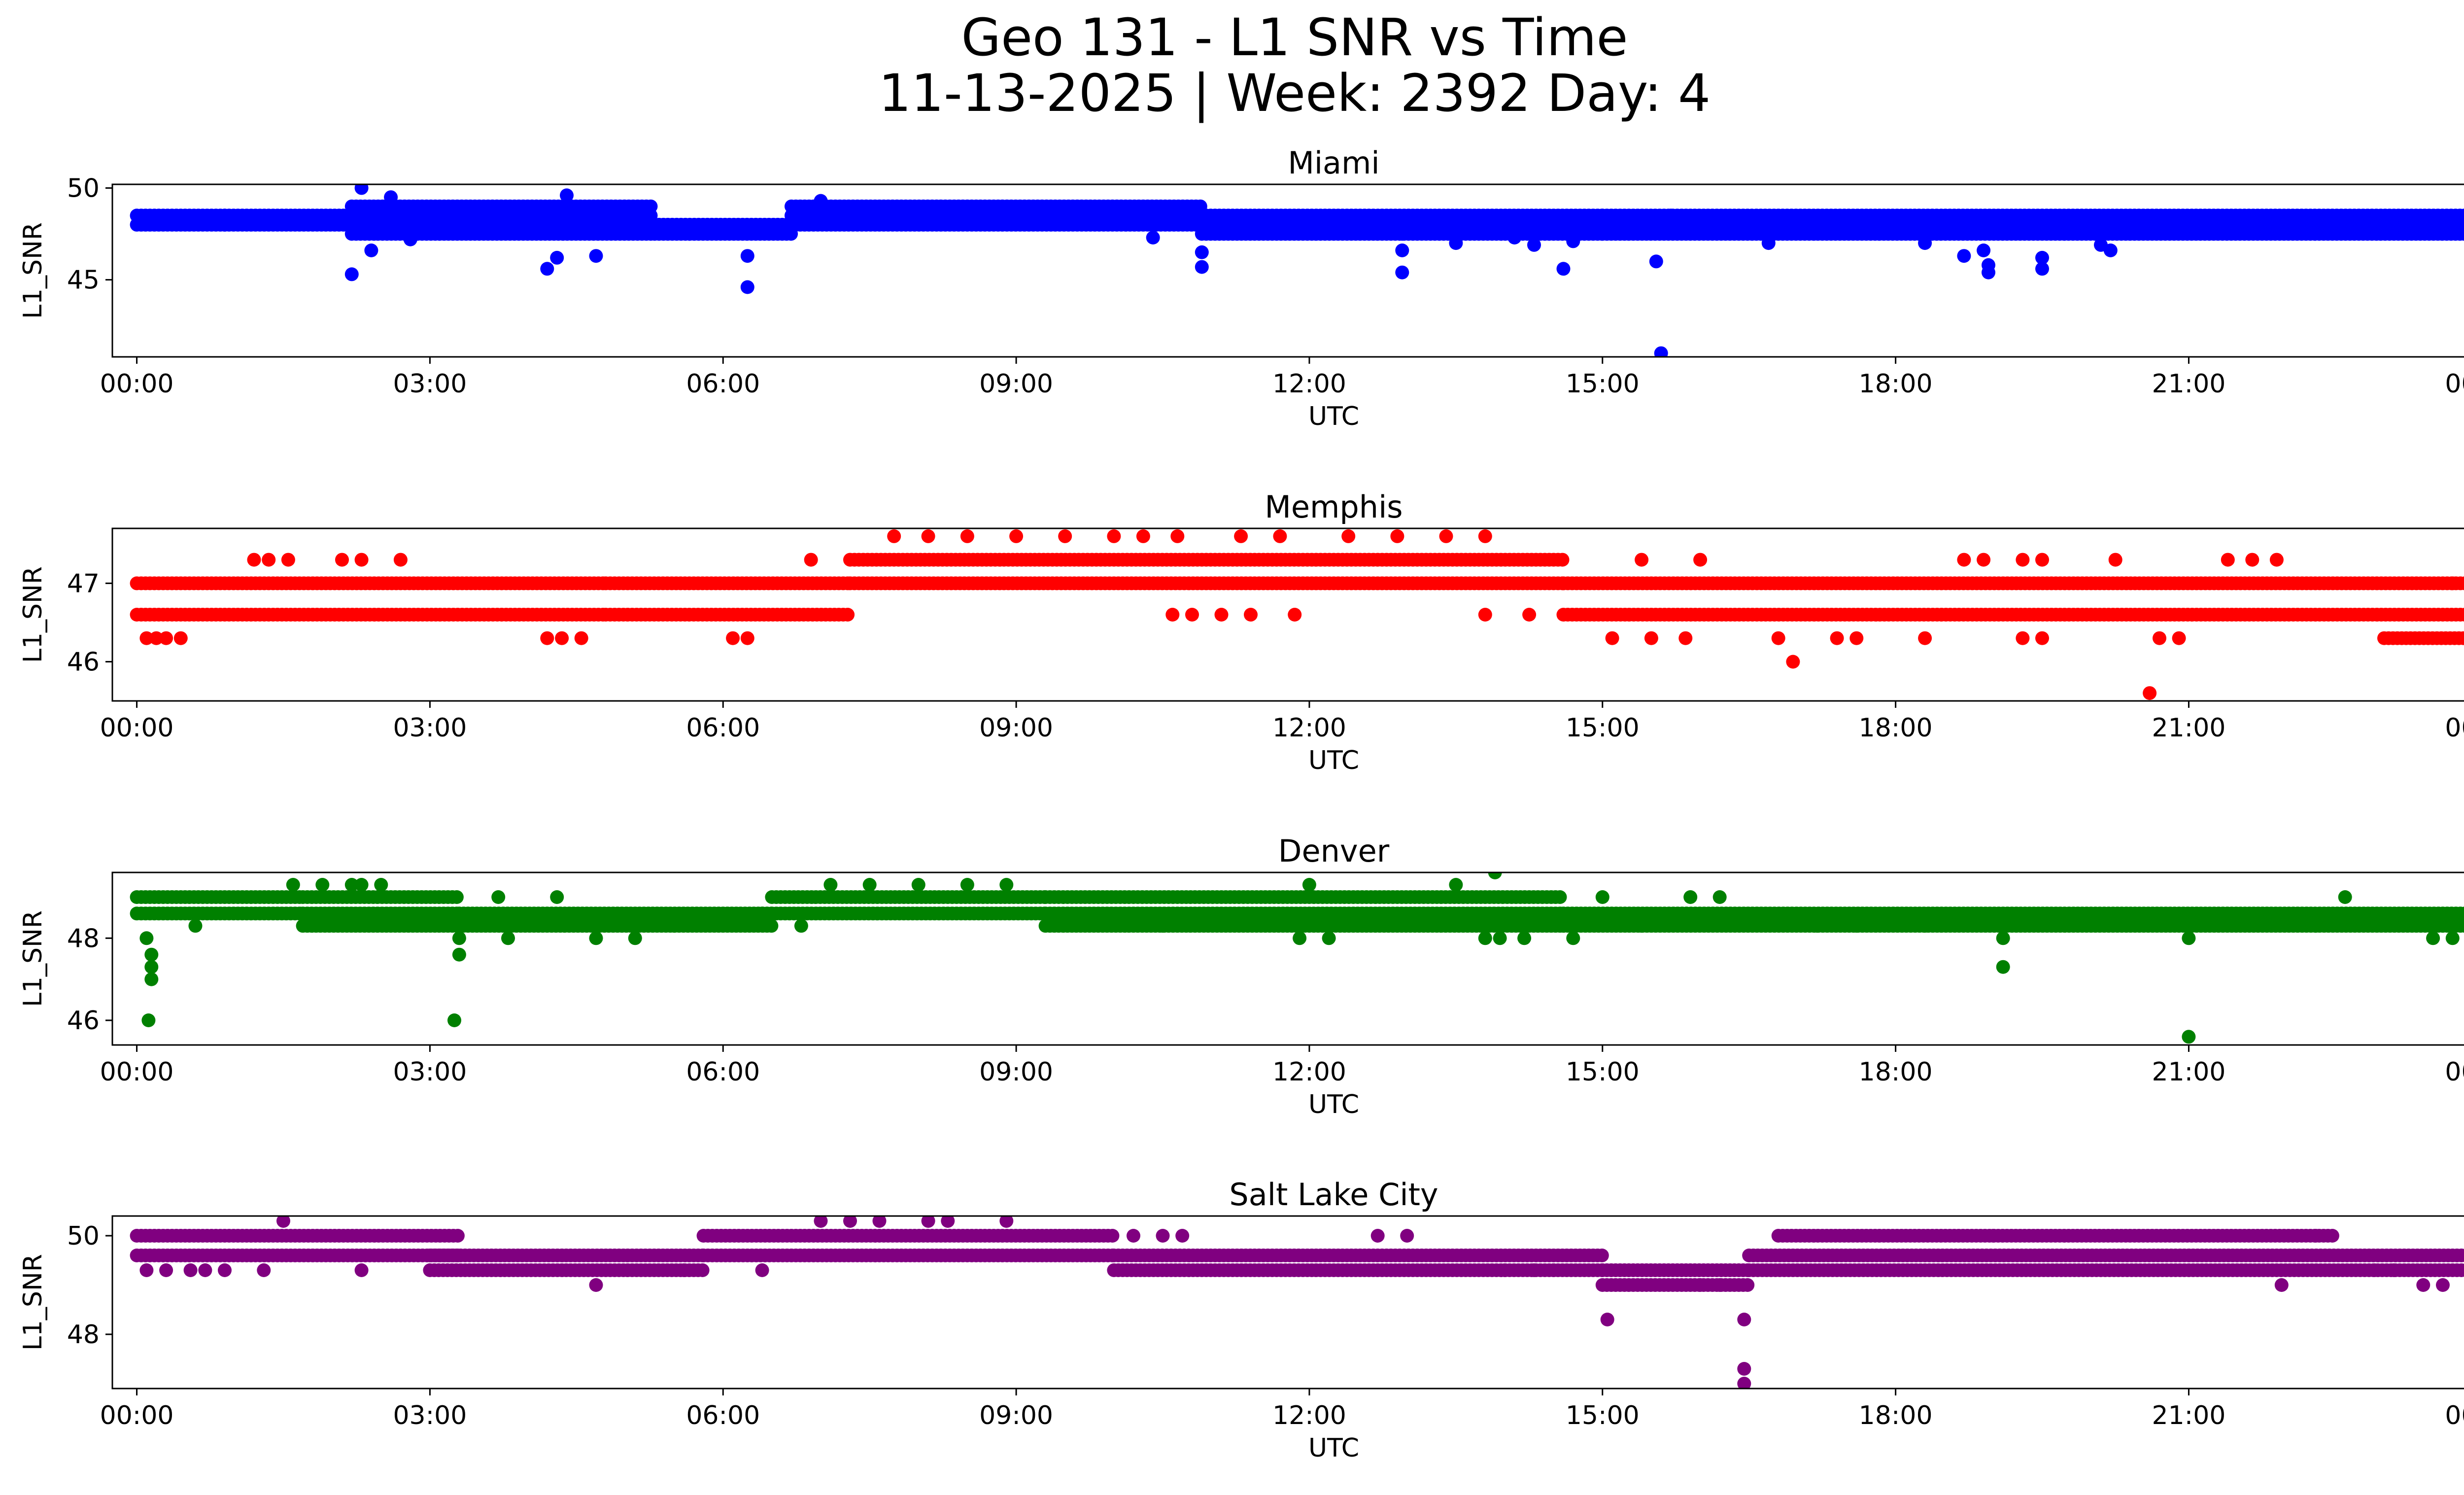 The height and width of the screenshot is (1495, 2464). What do you see at coordinates (1295, 93) in the screenshot?
I see `figure-title-line2: 11-13-2025 | Week: 2392 Day: 4` at bounding box center [1295, 93].